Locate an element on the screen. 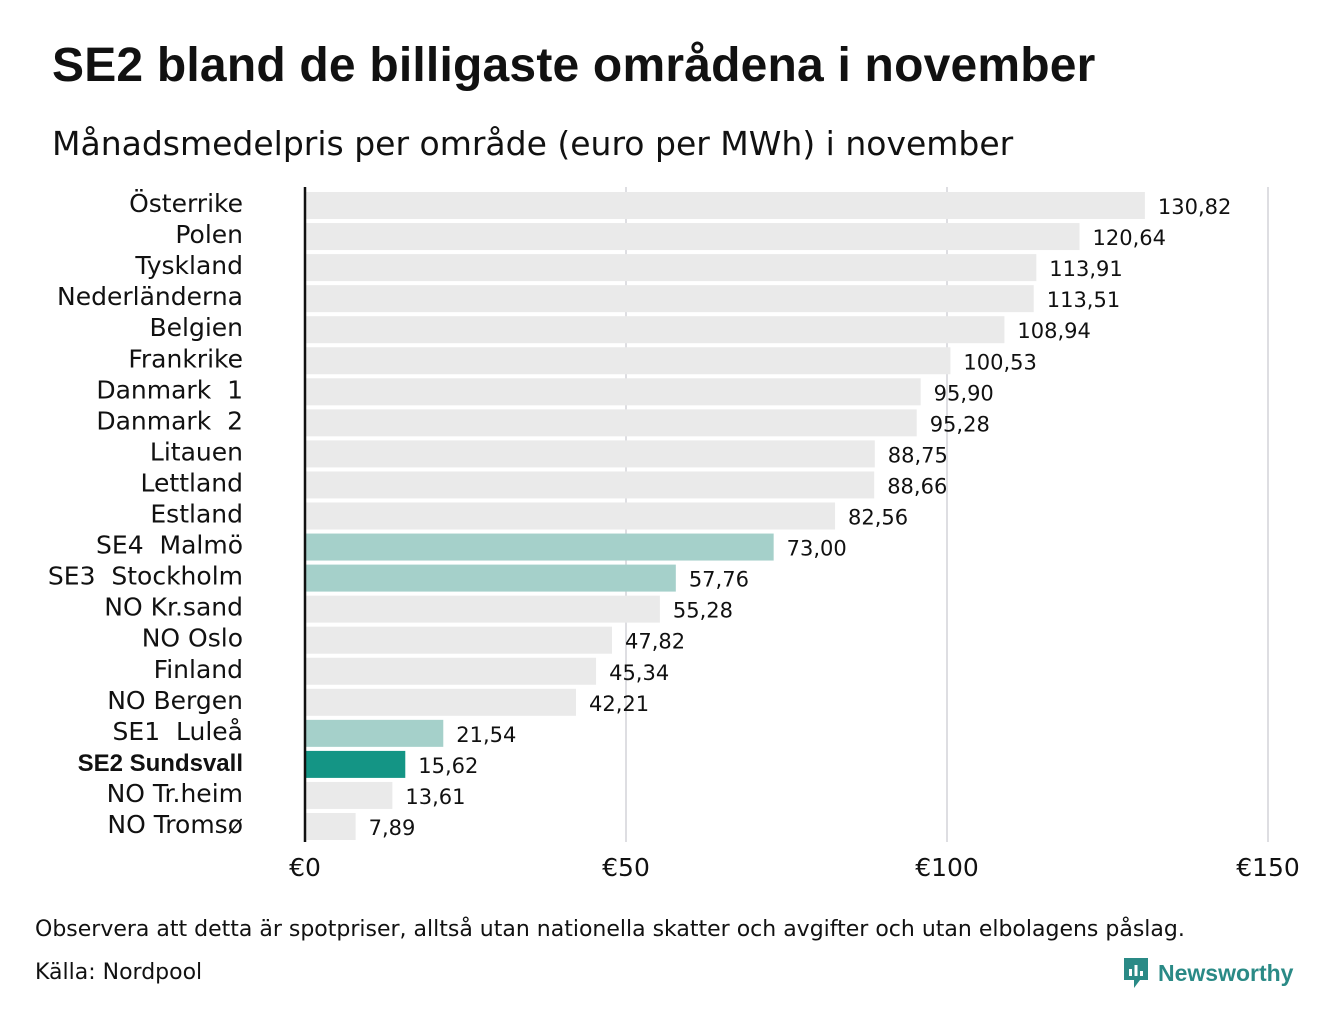 The height and width of the screenshot is (1020, 1340). category-label-14: NO Oslo is located at coordinates (192, 638).